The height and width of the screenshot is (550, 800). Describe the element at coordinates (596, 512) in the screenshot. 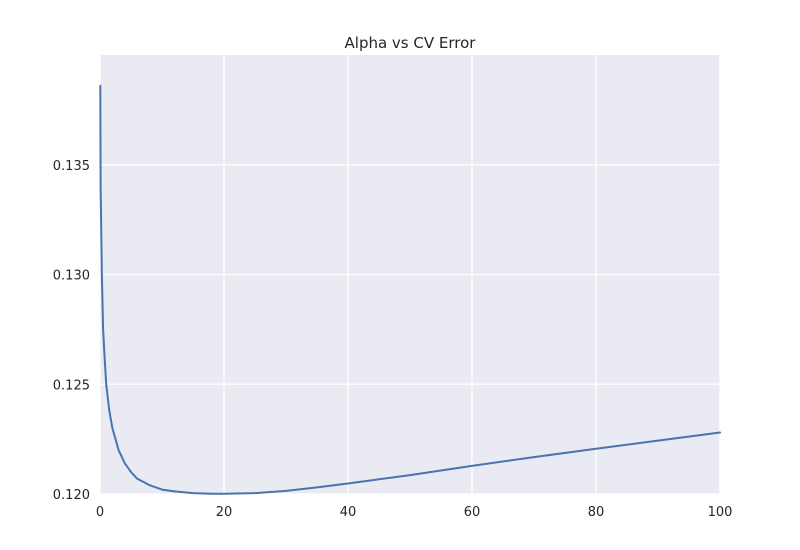

I see `x-tick-label: 80` at that location.